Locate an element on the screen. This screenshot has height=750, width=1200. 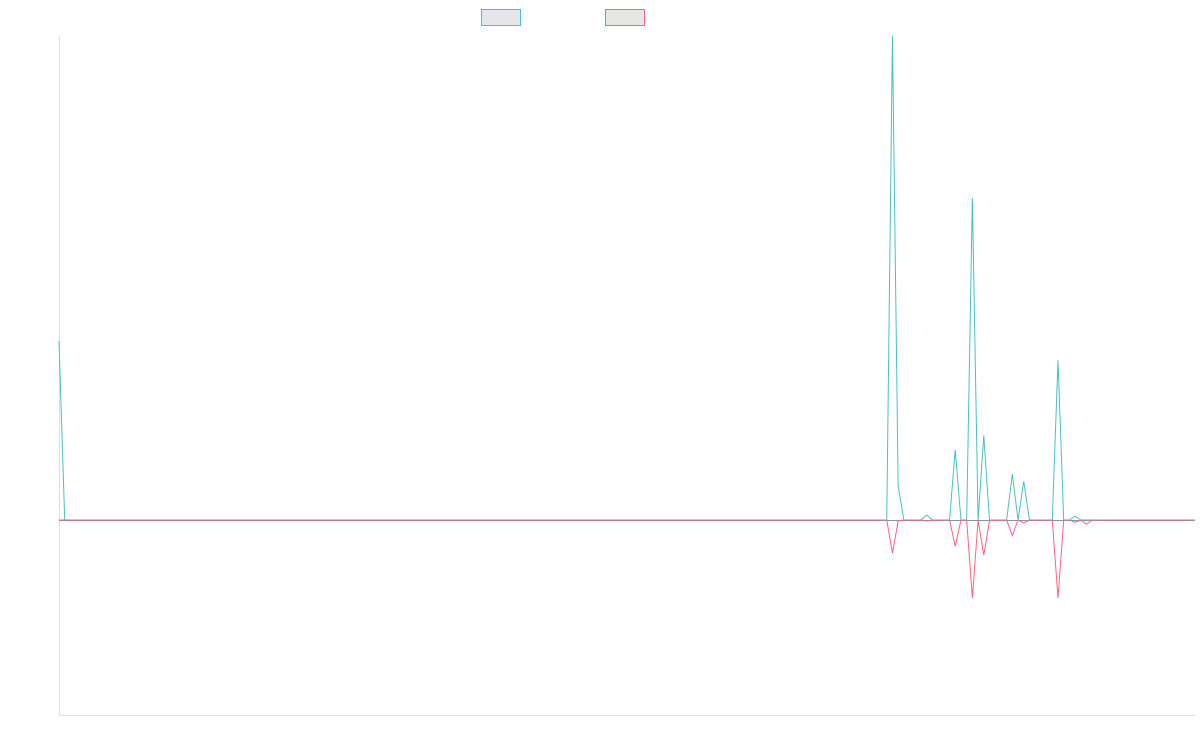
legend is located at coordinates (563, 17).